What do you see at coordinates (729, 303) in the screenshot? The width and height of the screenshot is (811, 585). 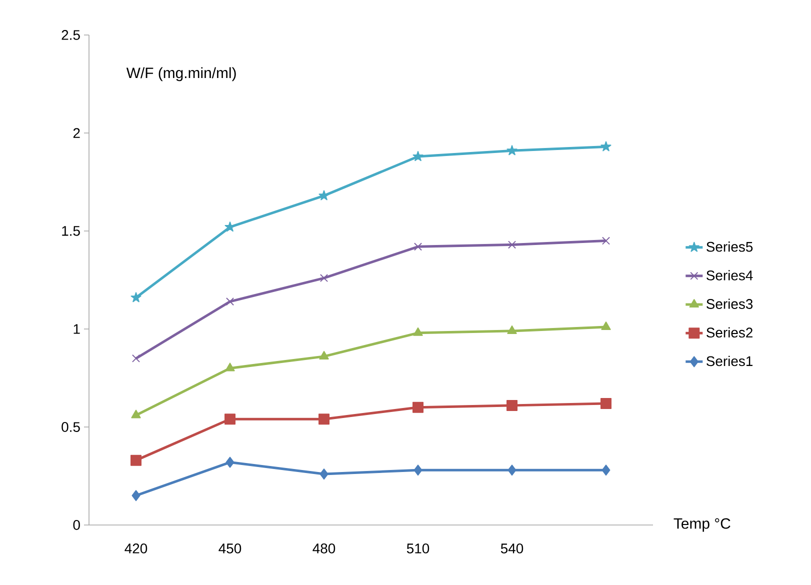 I see `legend-label: Series3` at bounding box center [729, 303].